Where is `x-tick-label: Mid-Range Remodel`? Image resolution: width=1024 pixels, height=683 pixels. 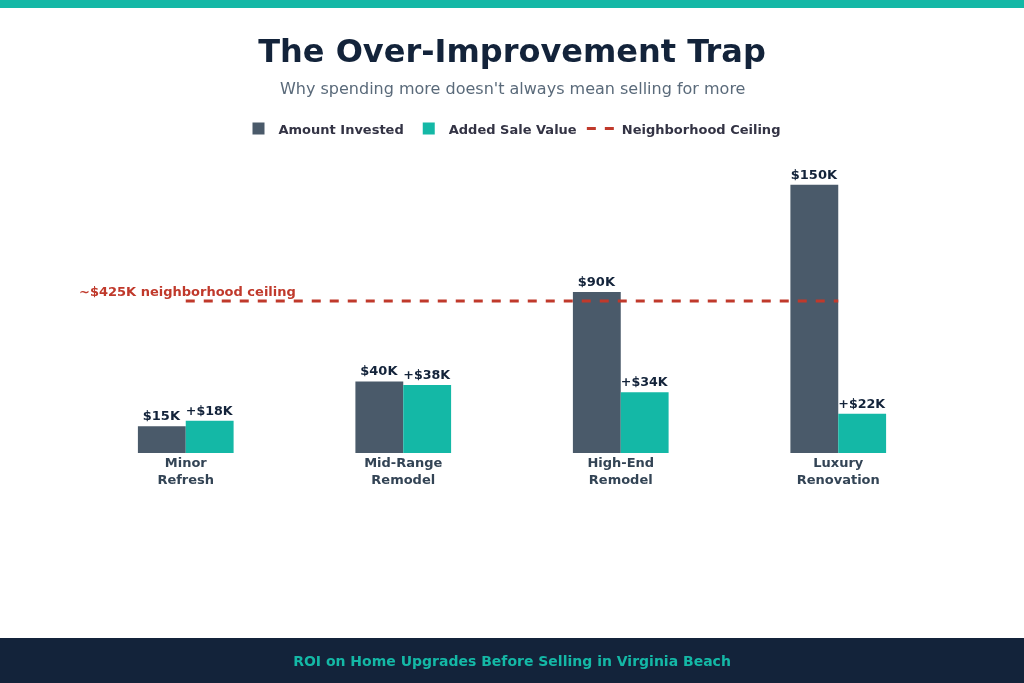
x-tick-label: Mid-Range Remodel is located at coordinates (403, 471).